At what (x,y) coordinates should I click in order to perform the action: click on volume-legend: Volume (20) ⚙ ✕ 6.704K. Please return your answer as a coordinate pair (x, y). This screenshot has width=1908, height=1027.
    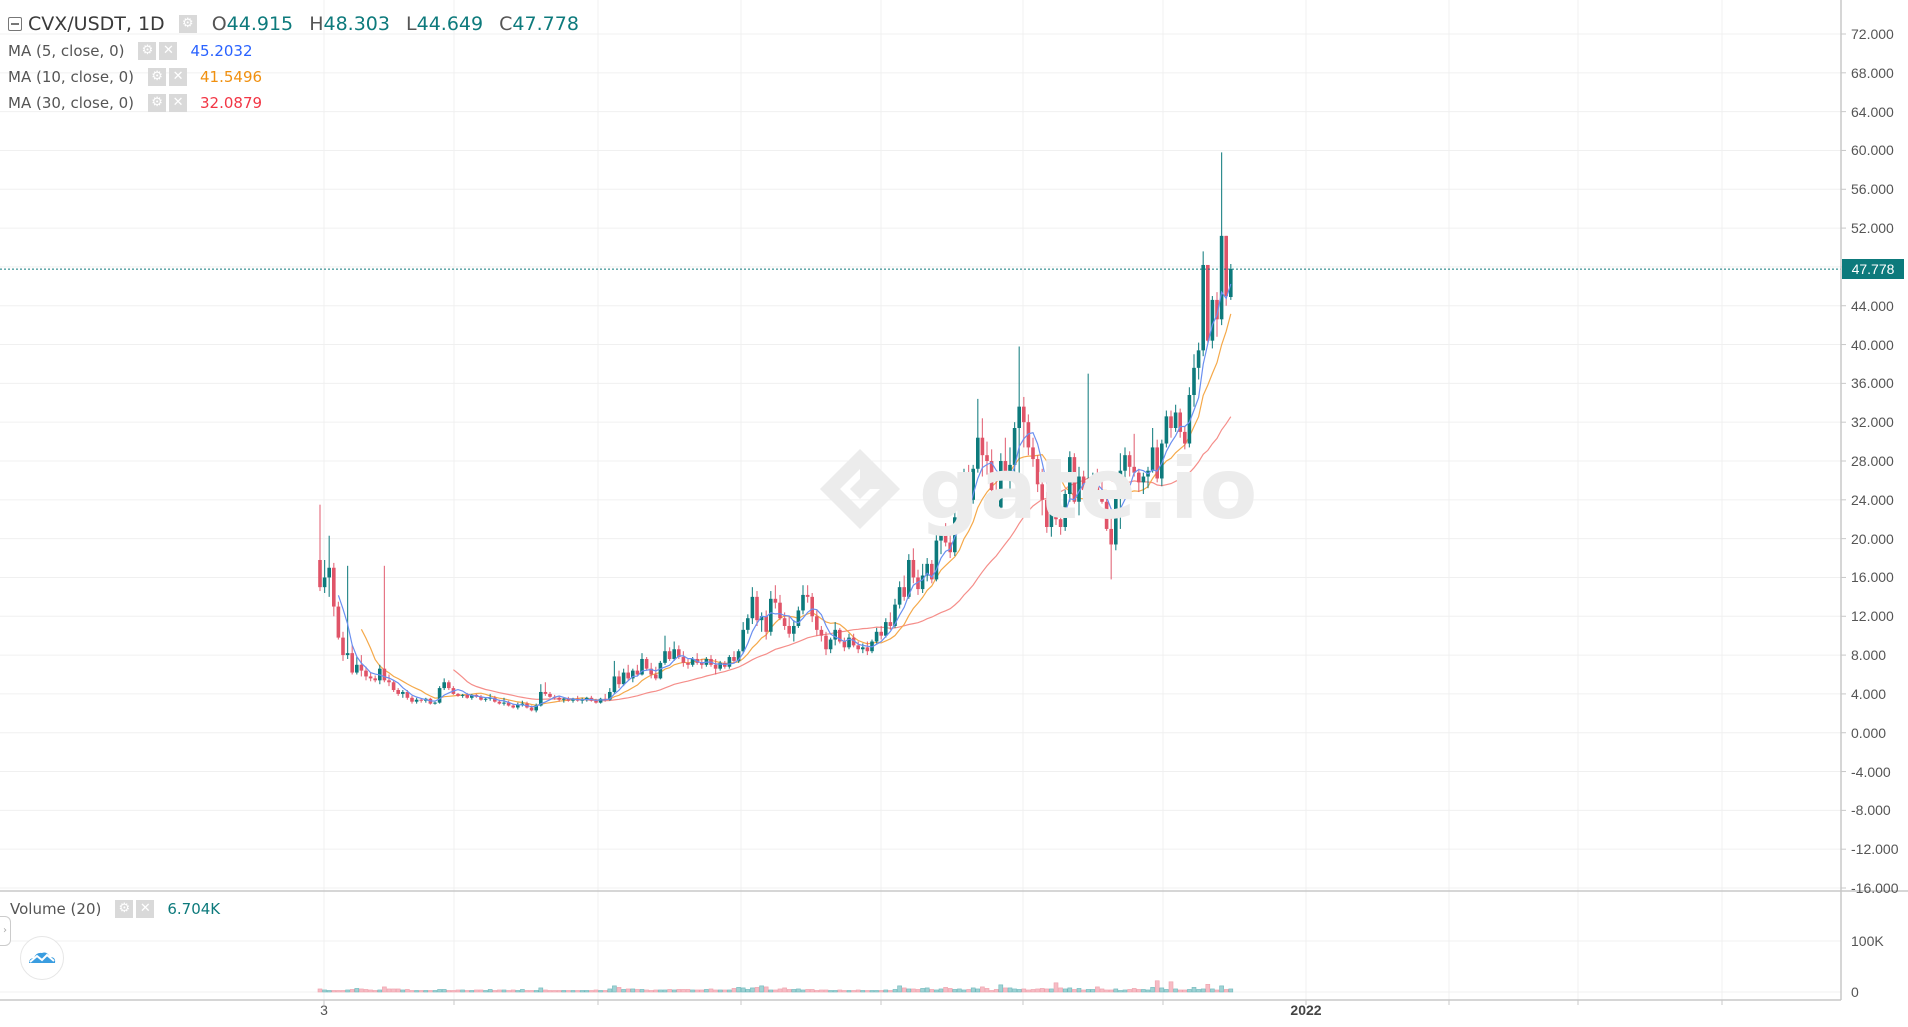
    Looking at the image, I should click on (115, 909).